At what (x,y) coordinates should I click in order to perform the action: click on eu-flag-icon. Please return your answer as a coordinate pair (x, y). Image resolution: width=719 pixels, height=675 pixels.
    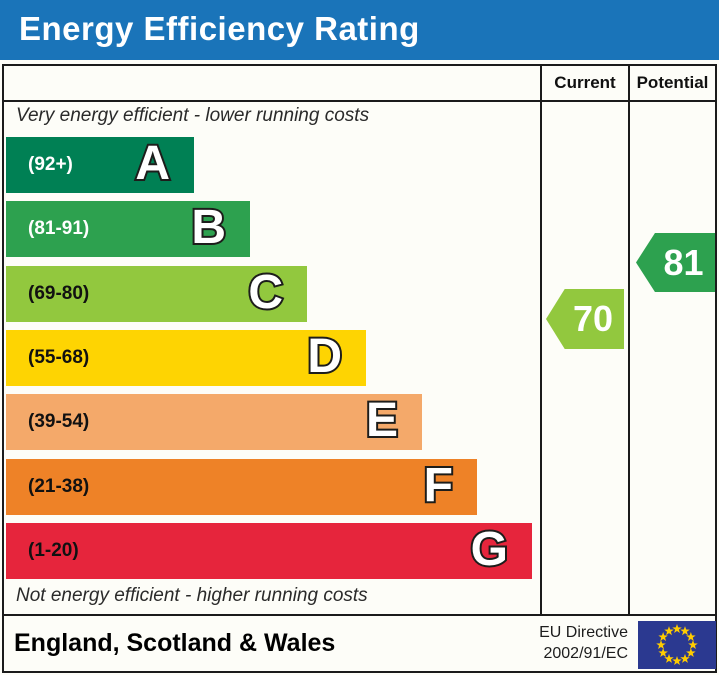
    Looking at the image, I should click on (677, 645).